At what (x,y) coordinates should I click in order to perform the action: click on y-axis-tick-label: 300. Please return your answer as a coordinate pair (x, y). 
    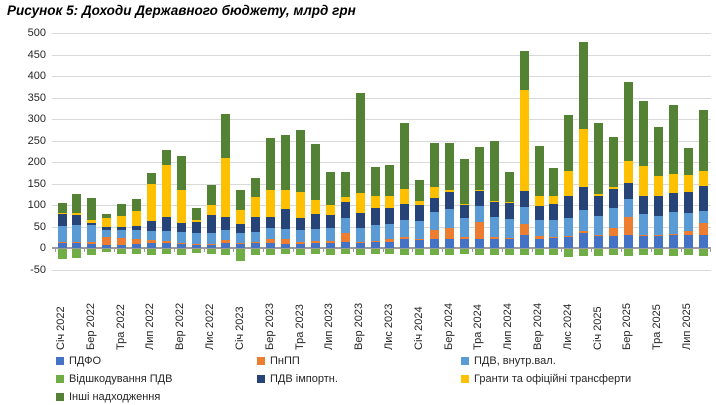
    Looking at the image, I should click on (36, 119).